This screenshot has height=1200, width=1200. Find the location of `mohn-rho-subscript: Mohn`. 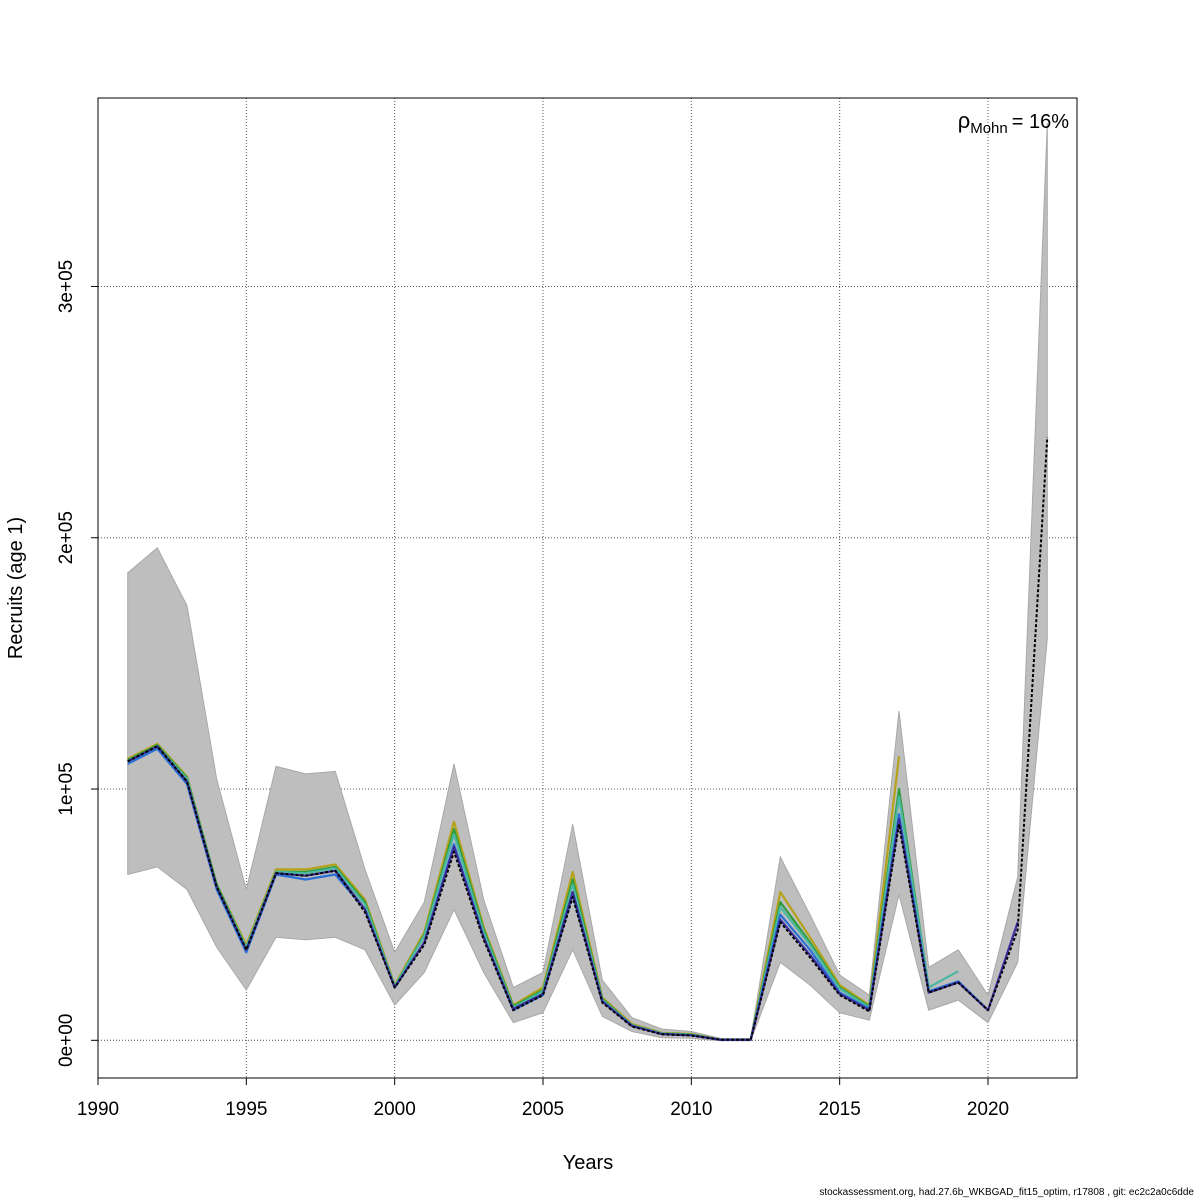

mohn-rho-subscript: Mohn is located at coordinates (989, 128).